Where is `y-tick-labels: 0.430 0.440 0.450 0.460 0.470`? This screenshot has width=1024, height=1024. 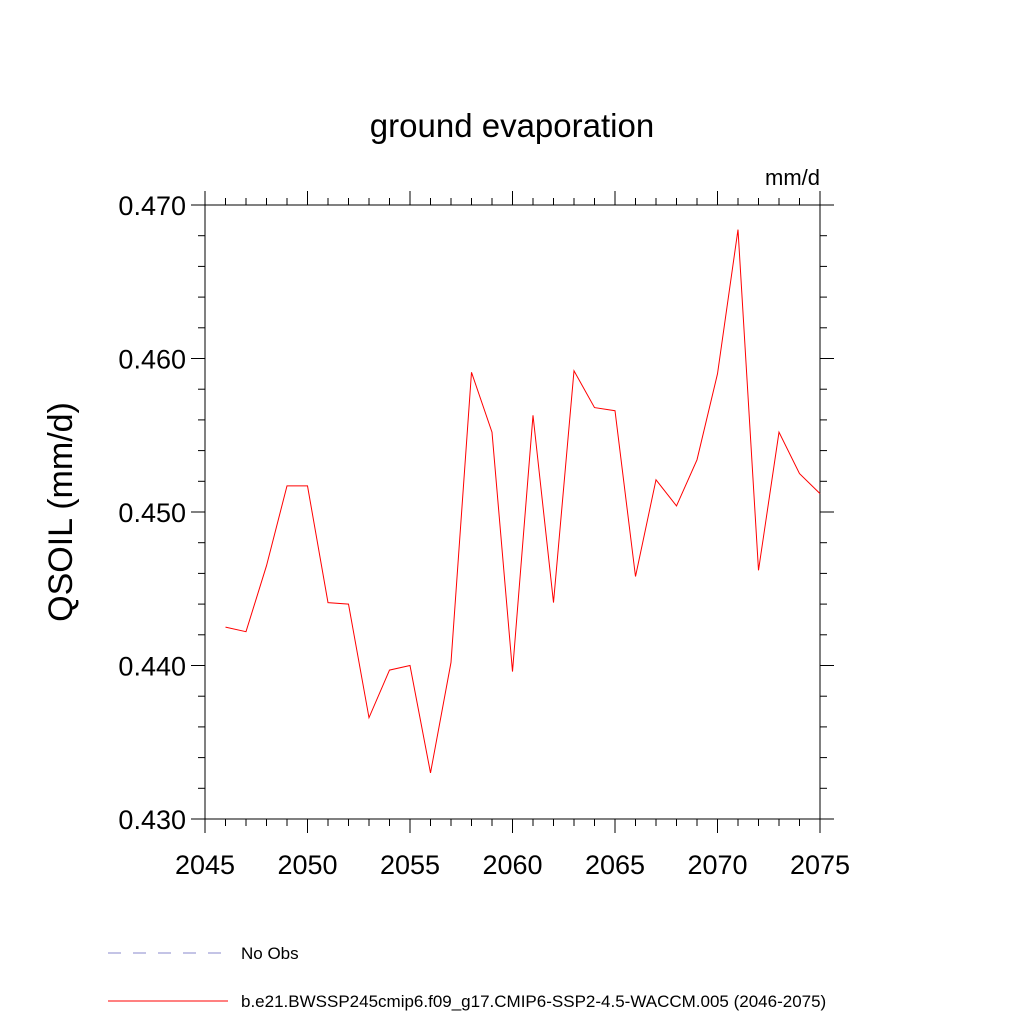
y-tick-labels: 0.430 0.440 0.450 0.460 0.470 is located at coordinates (152, 513).